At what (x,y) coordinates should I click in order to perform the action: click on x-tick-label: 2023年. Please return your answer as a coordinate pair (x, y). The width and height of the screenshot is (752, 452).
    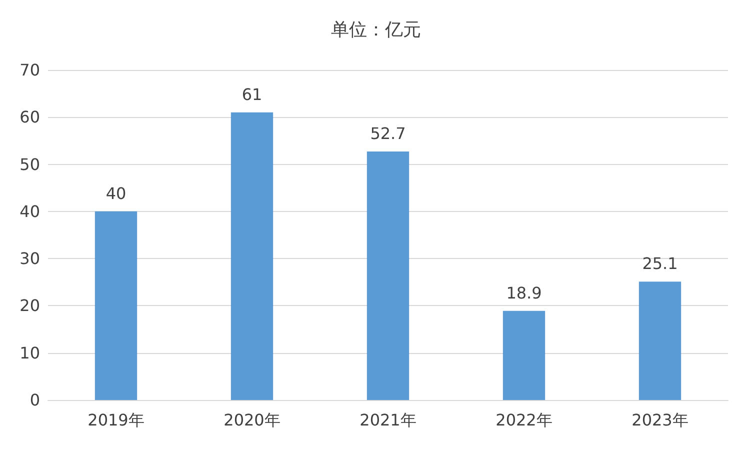
    Looking at the image, I should click on (660, 420).